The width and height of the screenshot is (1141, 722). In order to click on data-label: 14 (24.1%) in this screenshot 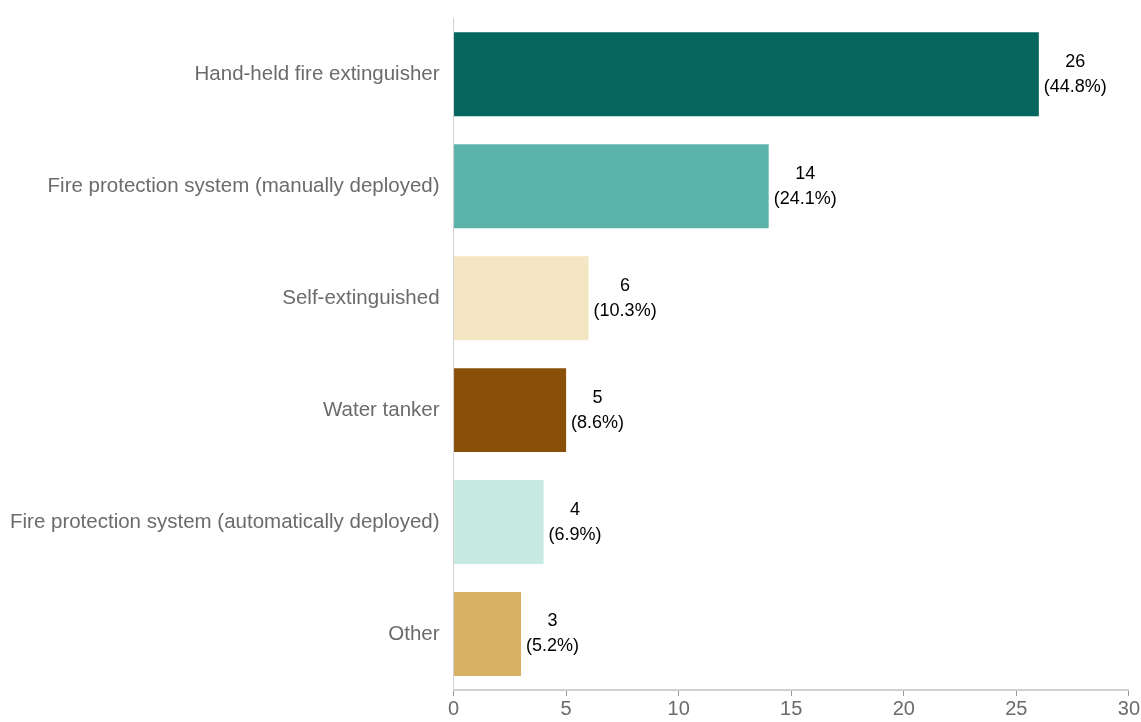, I will do `click(805, 185)`.